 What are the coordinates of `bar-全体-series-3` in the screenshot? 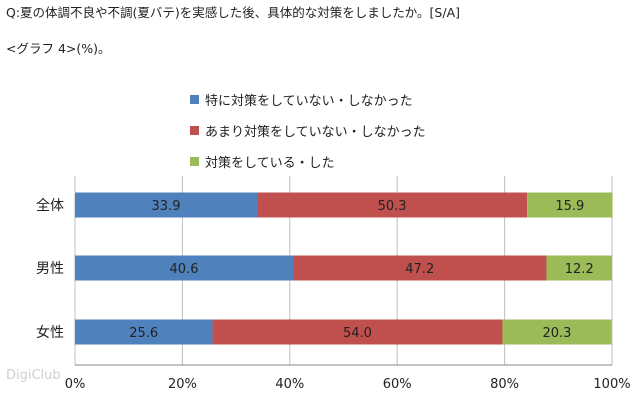 It's located at (570, 205).